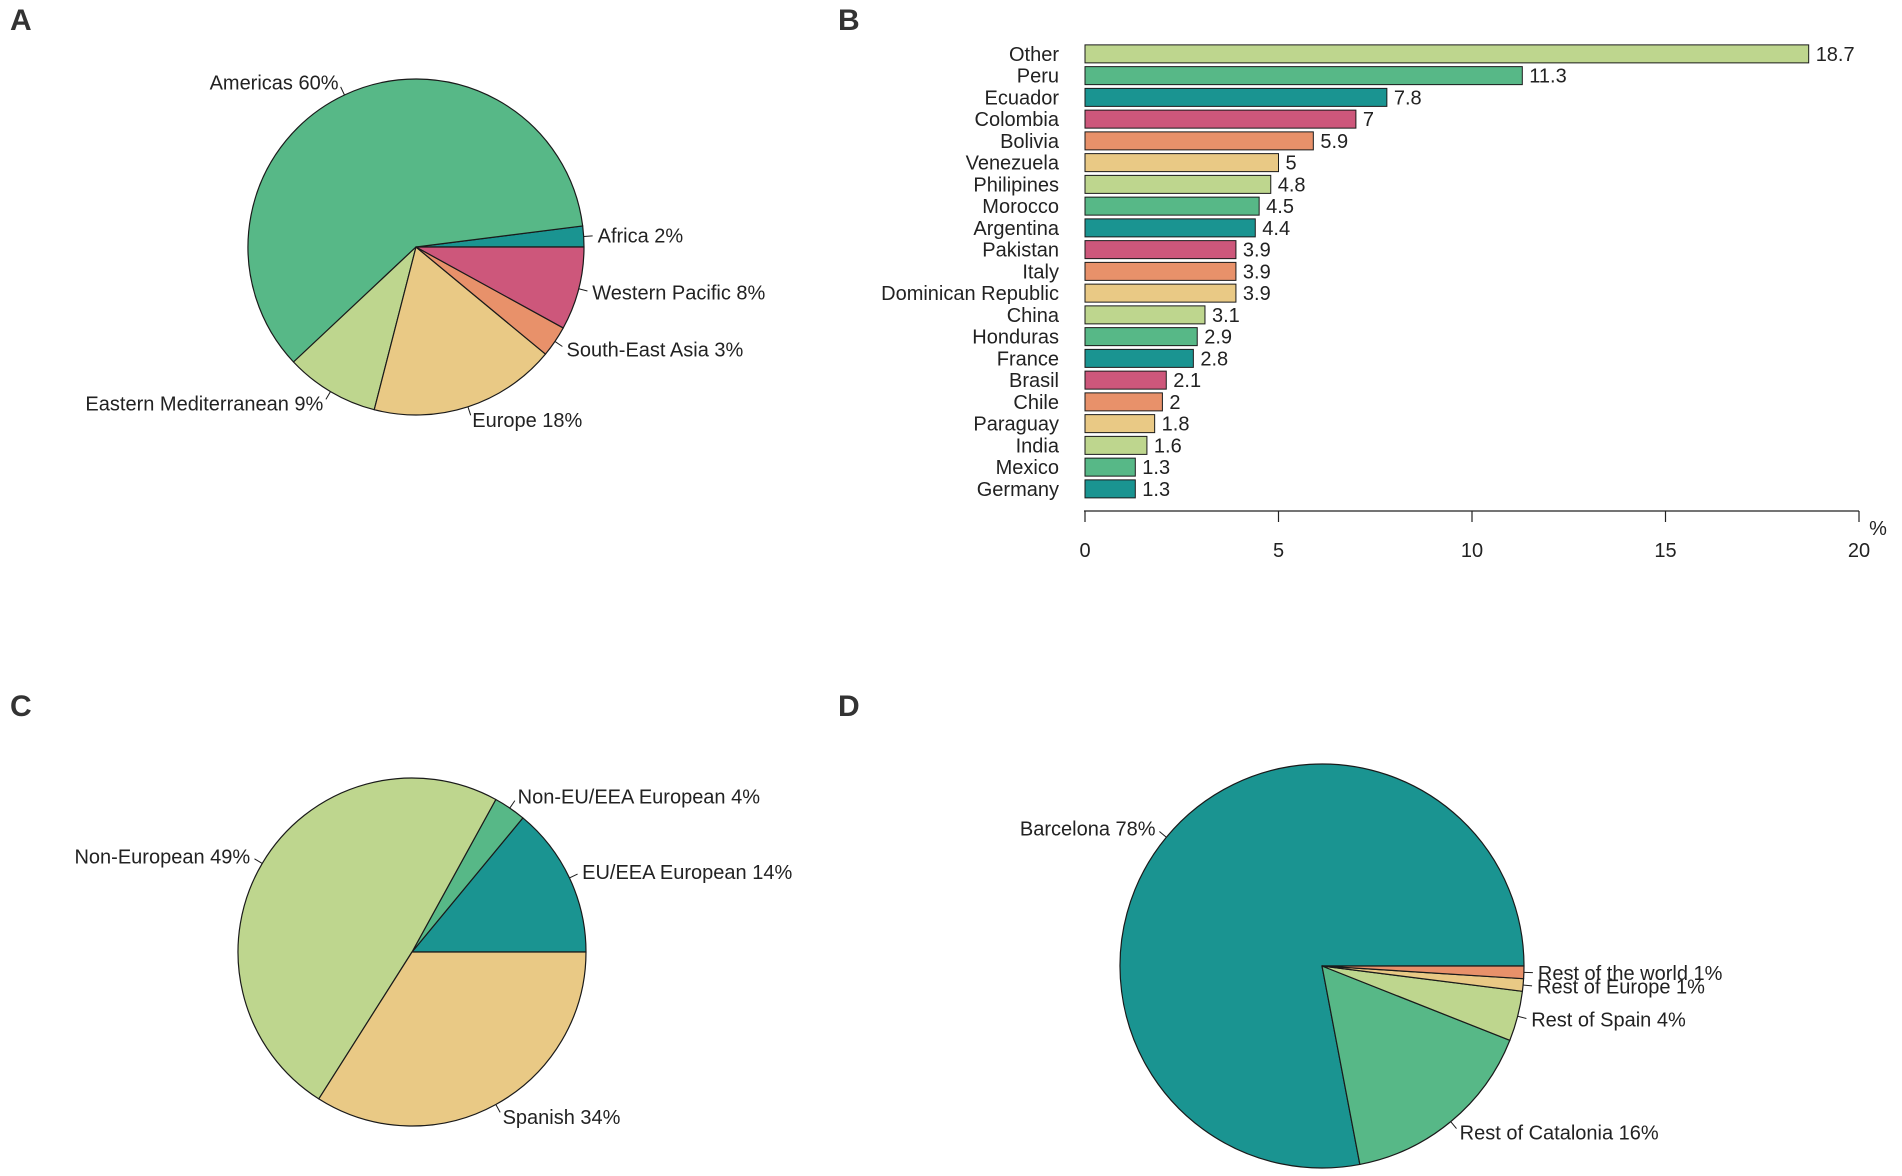  I want to click on bar-value-label: 4.4, so click(1276, 229).